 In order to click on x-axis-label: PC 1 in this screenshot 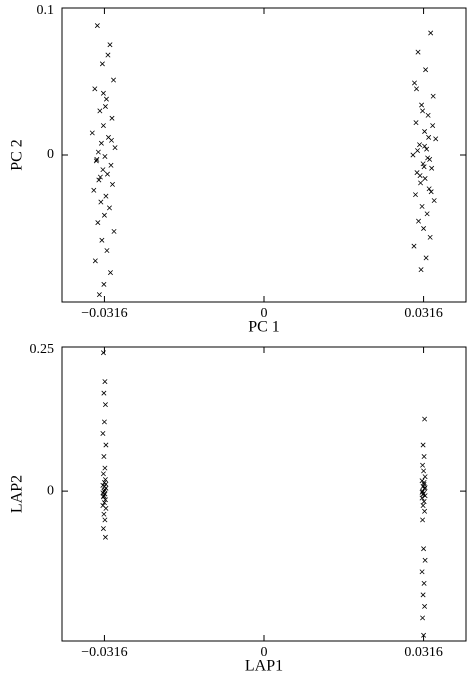, I will do `click(264, 327)`.